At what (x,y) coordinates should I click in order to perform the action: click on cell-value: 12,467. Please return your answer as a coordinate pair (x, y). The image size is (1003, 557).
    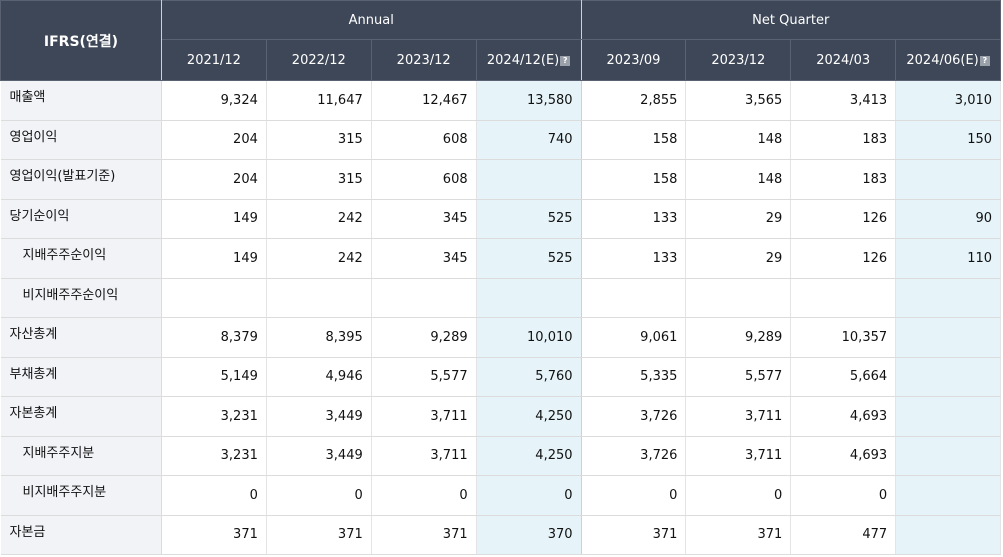
    Looking at the image, I should click on (424, 100).